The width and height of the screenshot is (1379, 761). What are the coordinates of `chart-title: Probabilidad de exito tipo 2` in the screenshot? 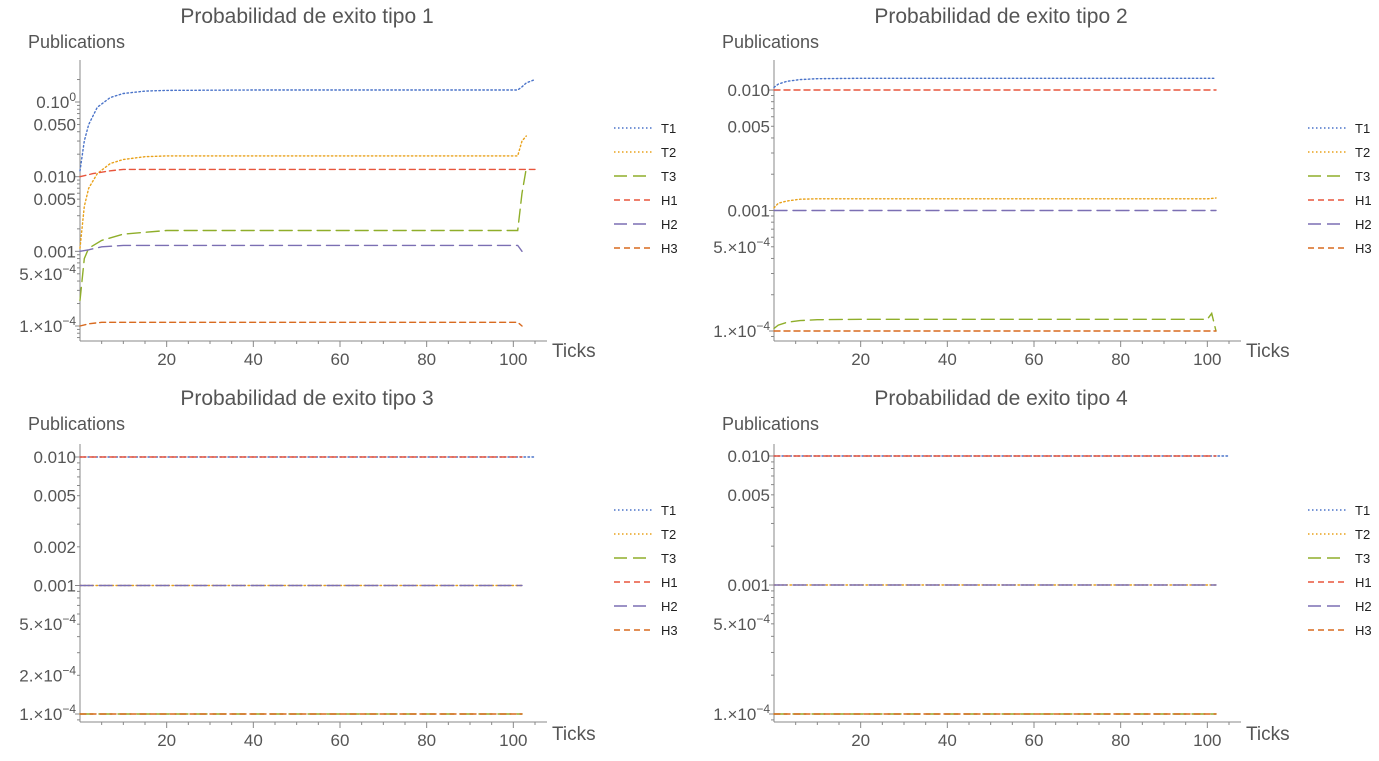 It's located at (1000, 16).